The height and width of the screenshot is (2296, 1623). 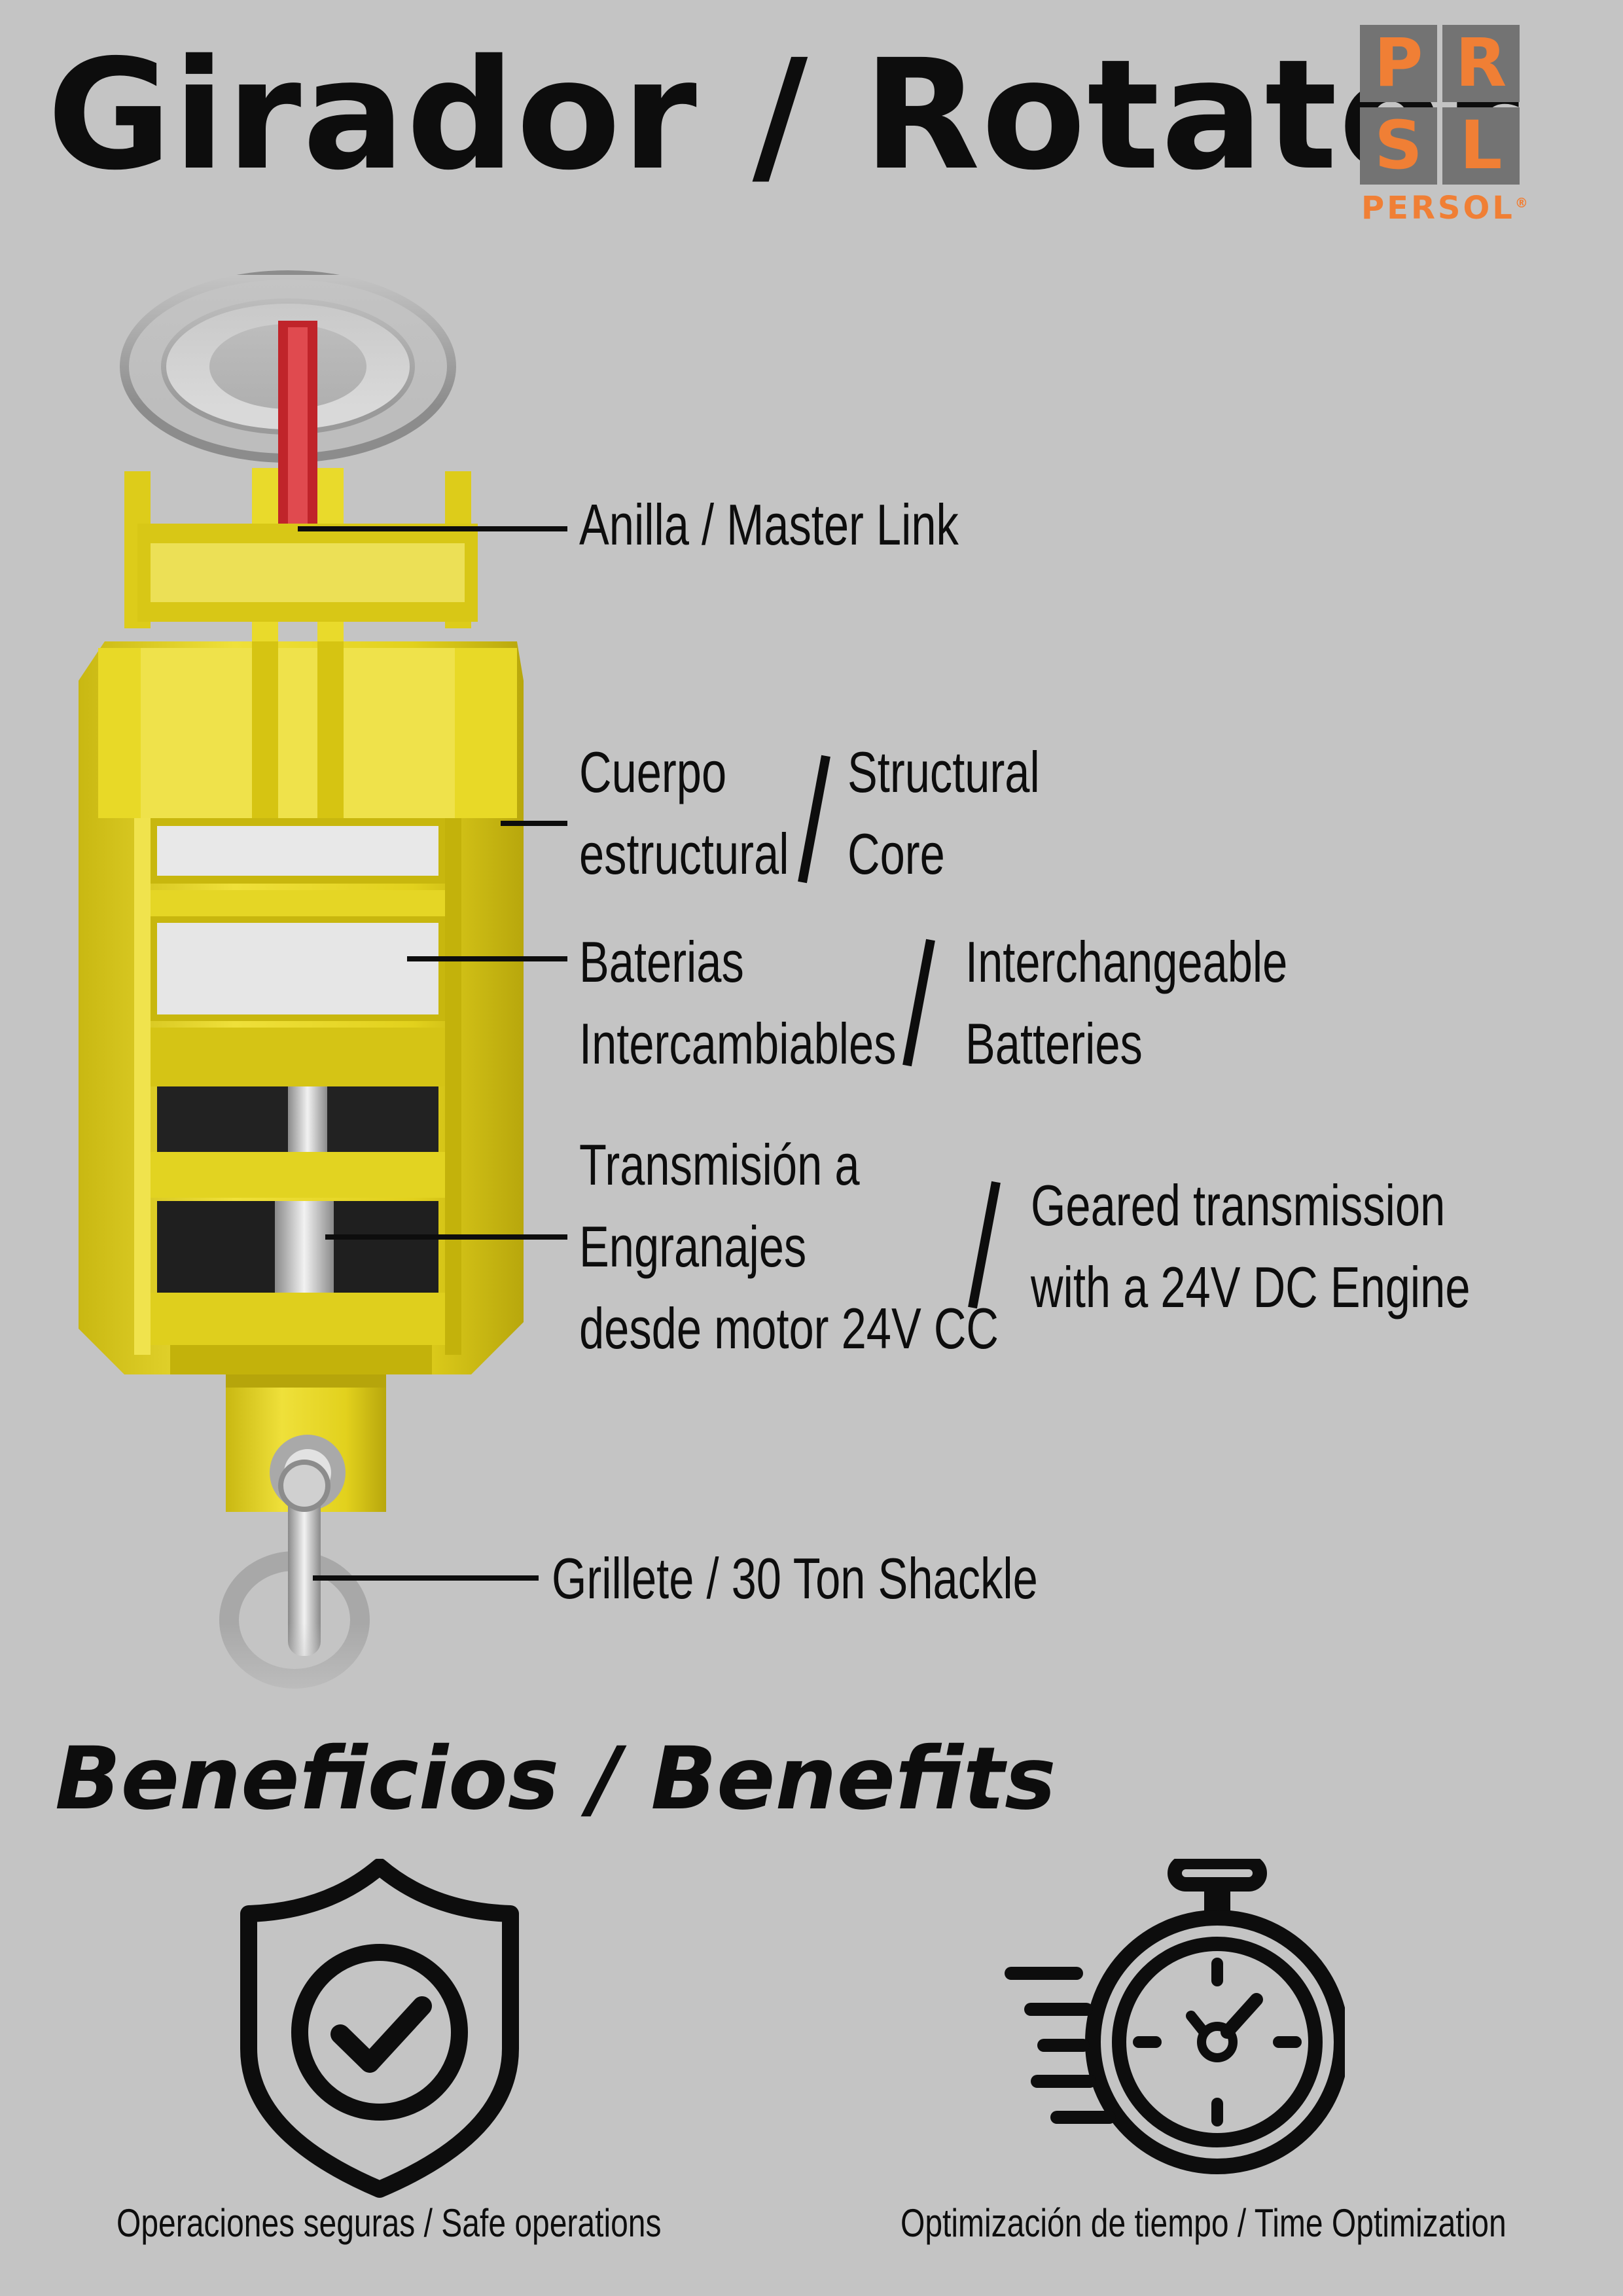 I want to click on benefits-title: Beneficios / Benefits, so click(x=555, y=1779).